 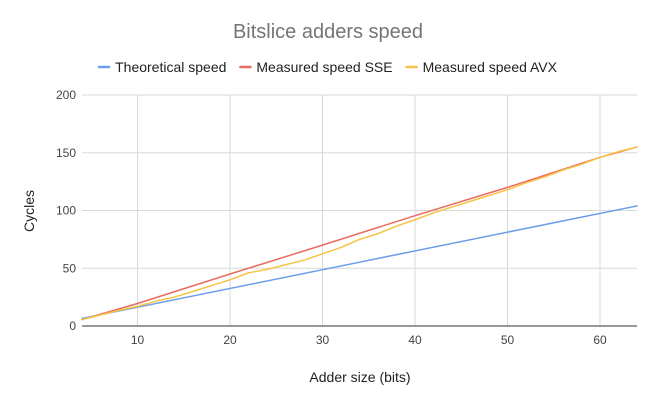 I want to click on x-tick-label: 60, so click(x=600, y=340).